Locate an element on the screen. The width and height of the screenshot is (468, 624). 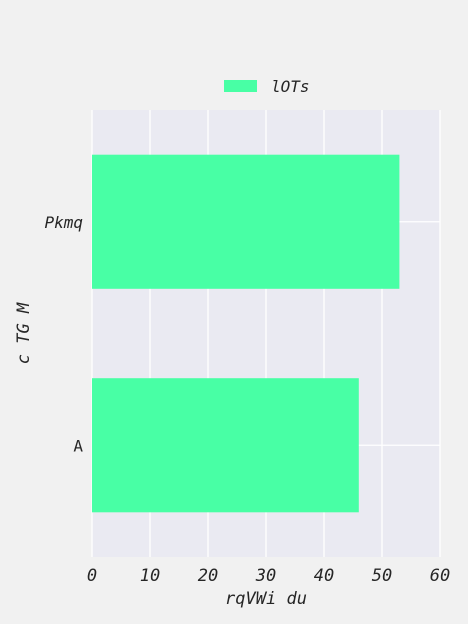
x-tick-label-20: 20 is located at coordinates (208, 576).